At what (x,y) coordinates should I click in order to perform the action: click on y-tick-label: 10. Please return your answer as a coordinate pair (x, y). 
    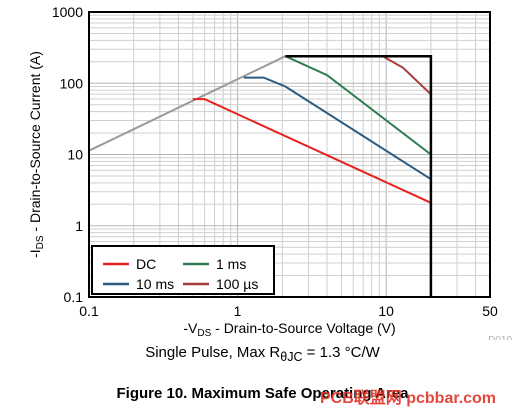
    Looking at the image, I should click on (75, 155).